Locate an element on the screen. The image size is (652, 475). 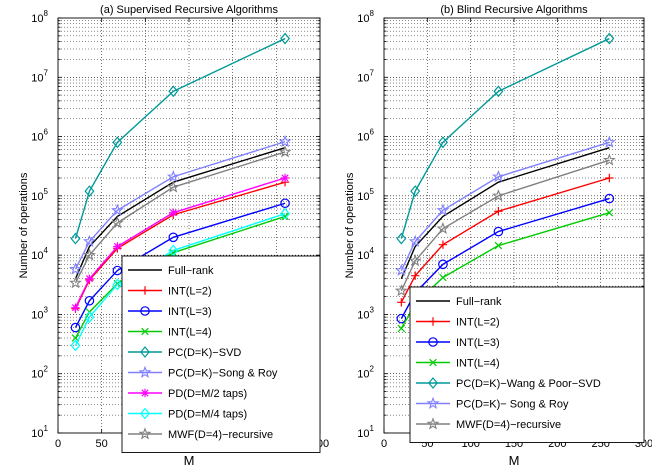
chart-title: (a) Supervised Recursive Algorithms is located at coordinates (189, 10).